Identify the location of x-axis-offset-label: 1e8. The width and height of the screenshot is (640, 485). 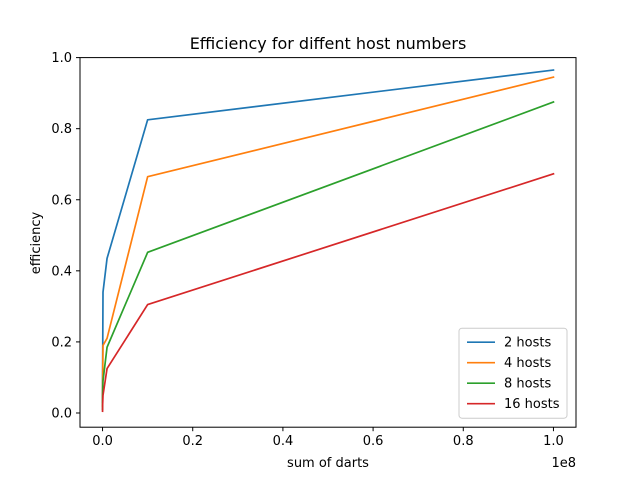
(563, 463).